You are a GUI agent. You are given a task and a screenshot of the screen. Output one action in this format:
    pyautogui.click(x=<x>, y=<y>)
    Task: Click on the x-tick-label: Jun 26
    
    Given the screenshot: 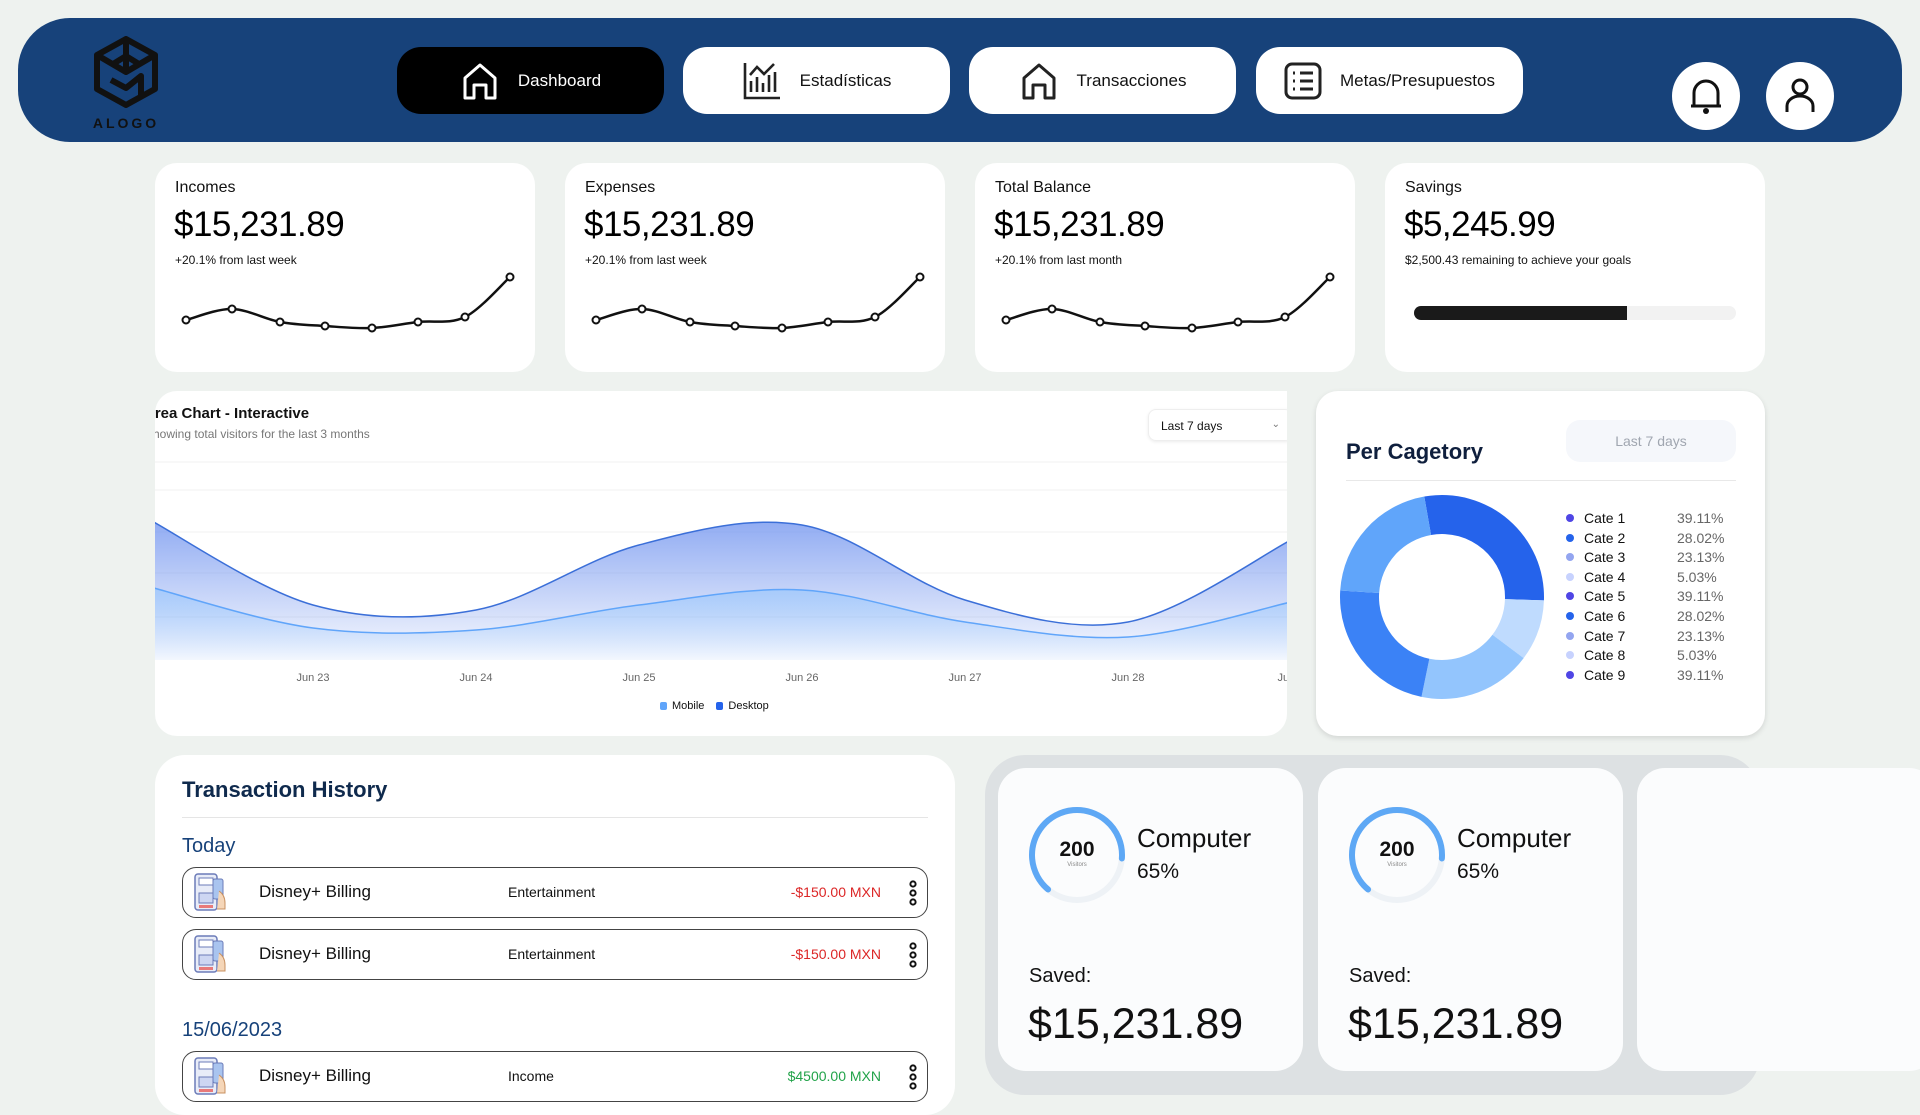 What is the action you would take?
    pyautogui.click(x=801, y=678)
    